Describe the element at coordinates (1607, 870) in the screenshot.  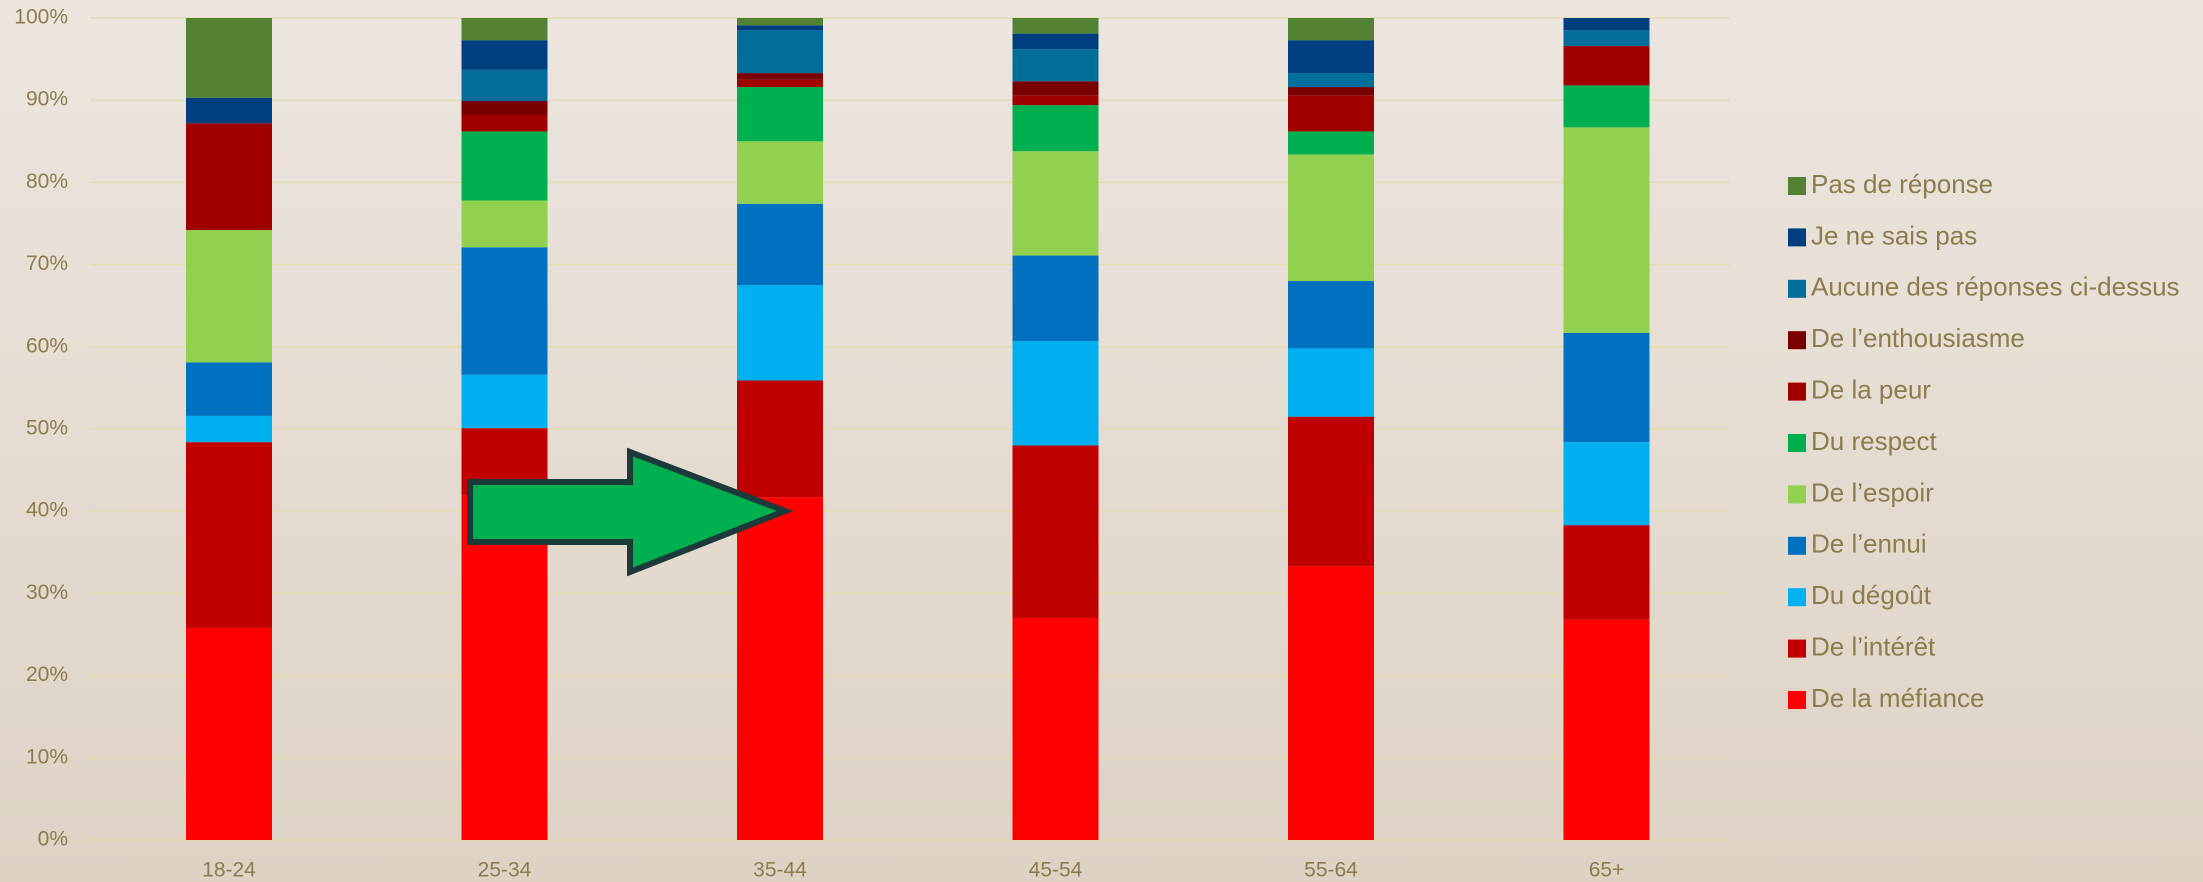
I see `x-tick-label: 65+` at that location.